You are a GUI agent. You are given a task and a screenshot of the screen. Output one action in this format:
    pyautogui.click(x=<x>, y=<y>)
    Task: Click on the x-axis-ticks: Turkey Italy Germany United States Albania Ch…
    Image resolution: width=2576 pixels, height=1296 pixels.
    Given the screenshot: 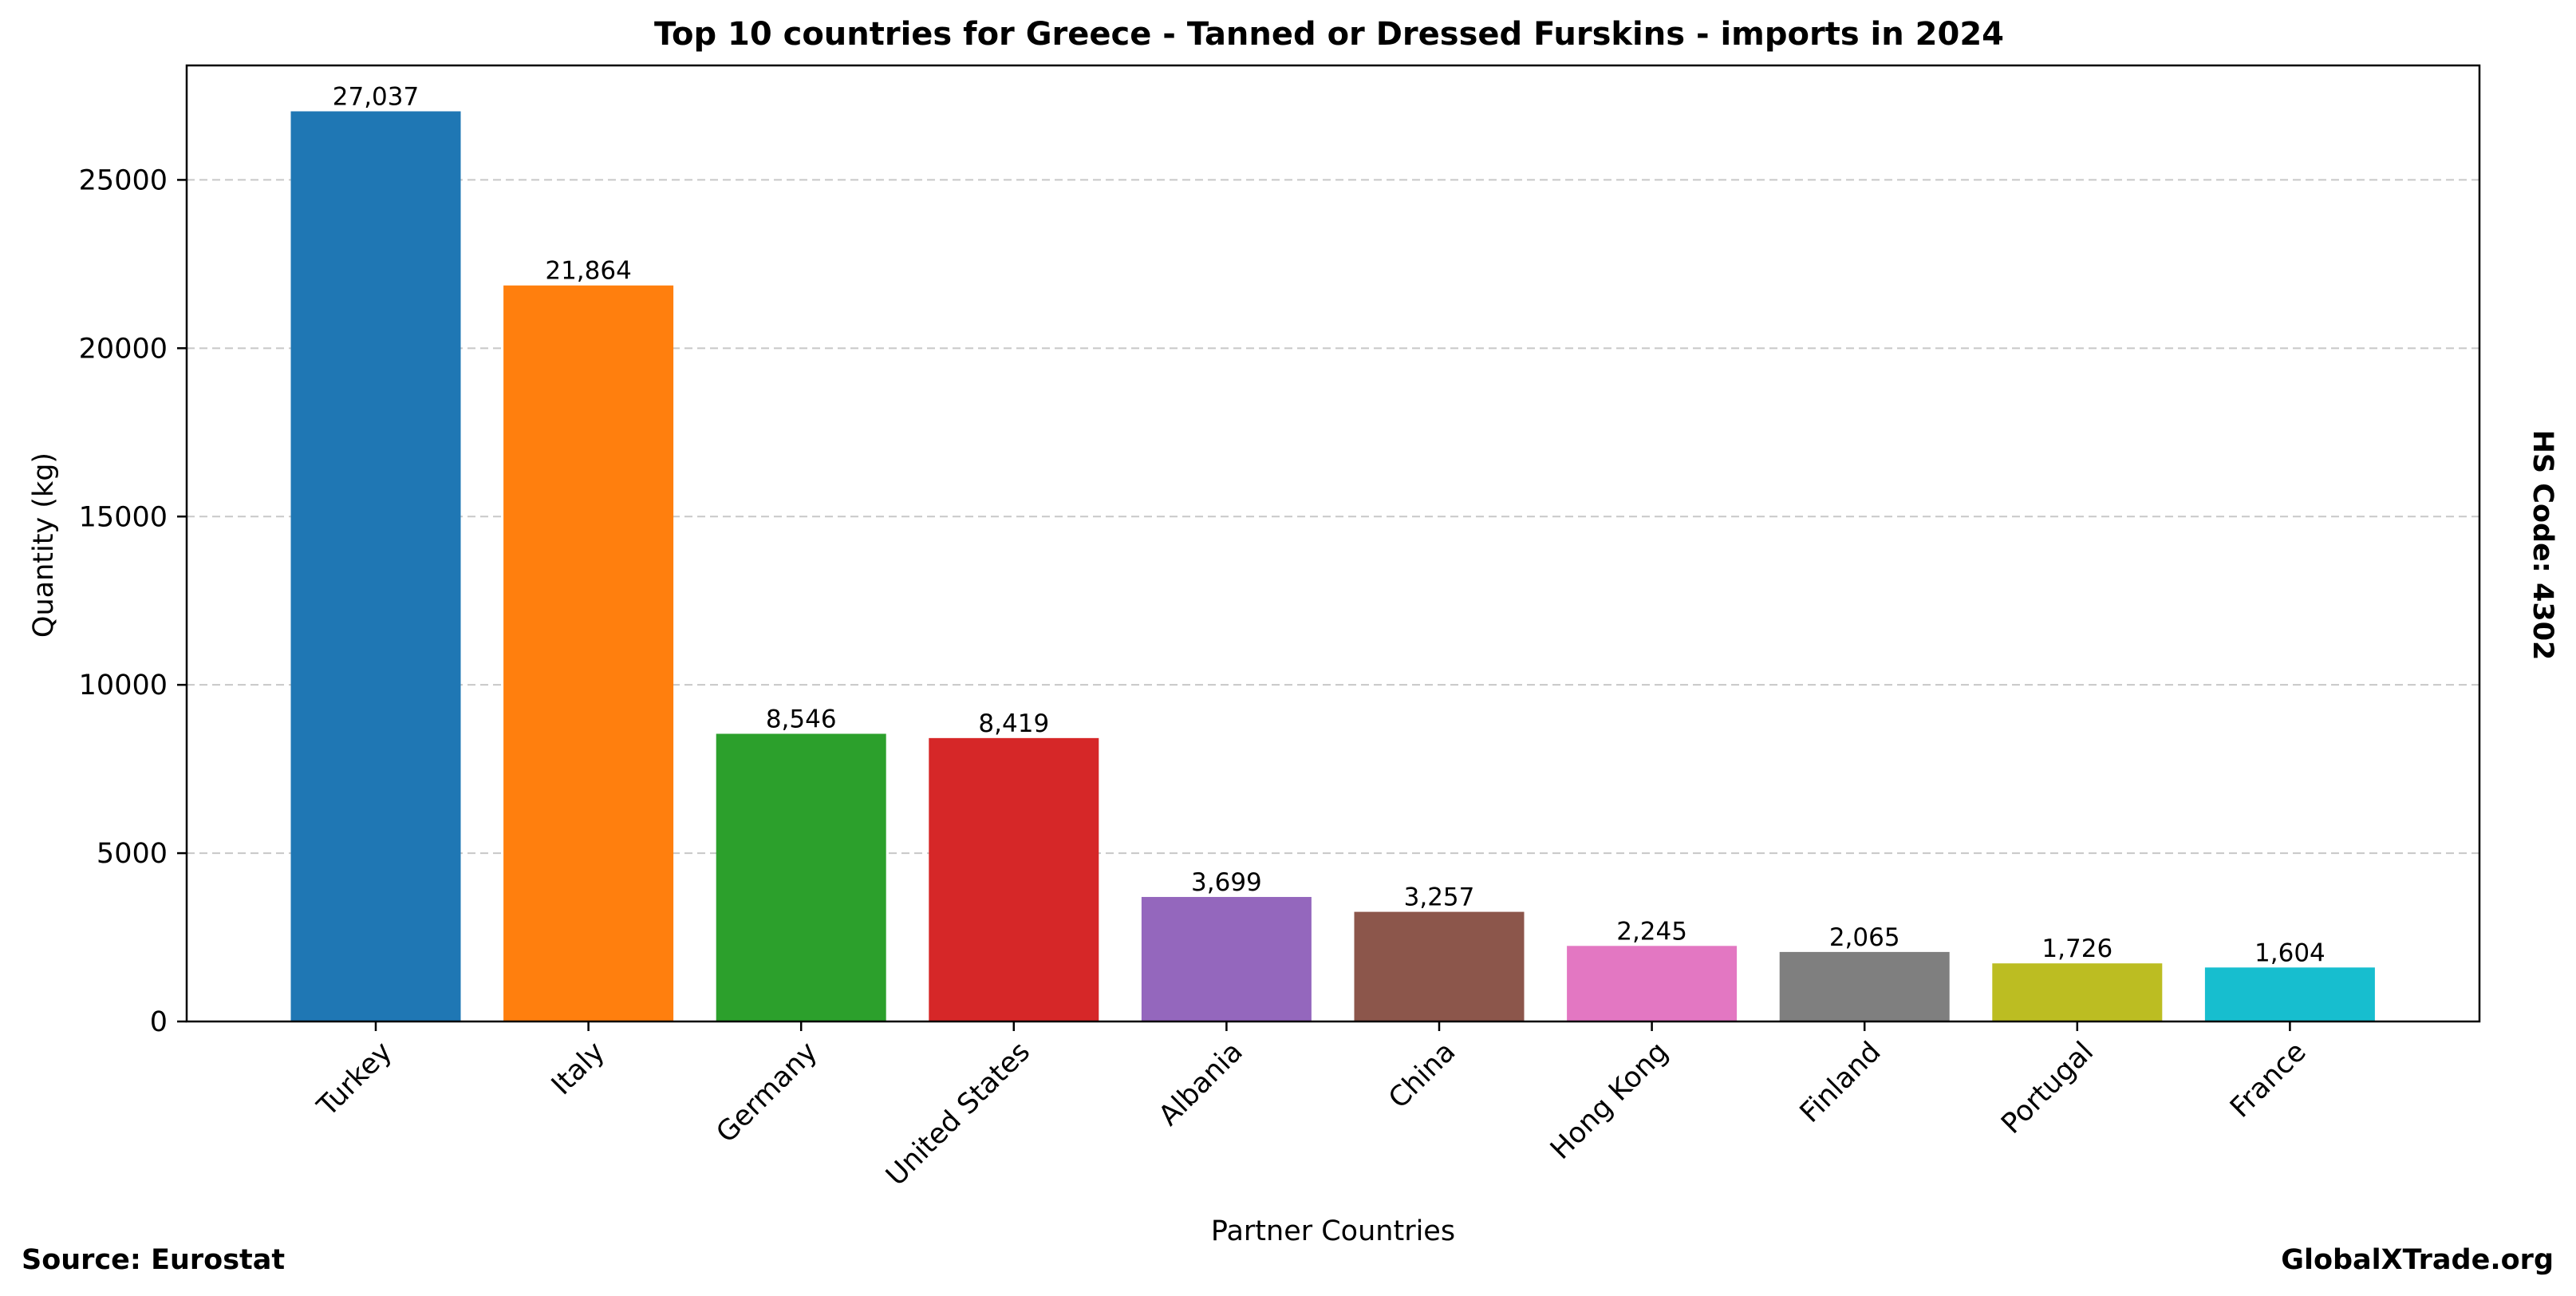 What is the action you would take?
    pyautogui.click(x=1312, y=1106)
    